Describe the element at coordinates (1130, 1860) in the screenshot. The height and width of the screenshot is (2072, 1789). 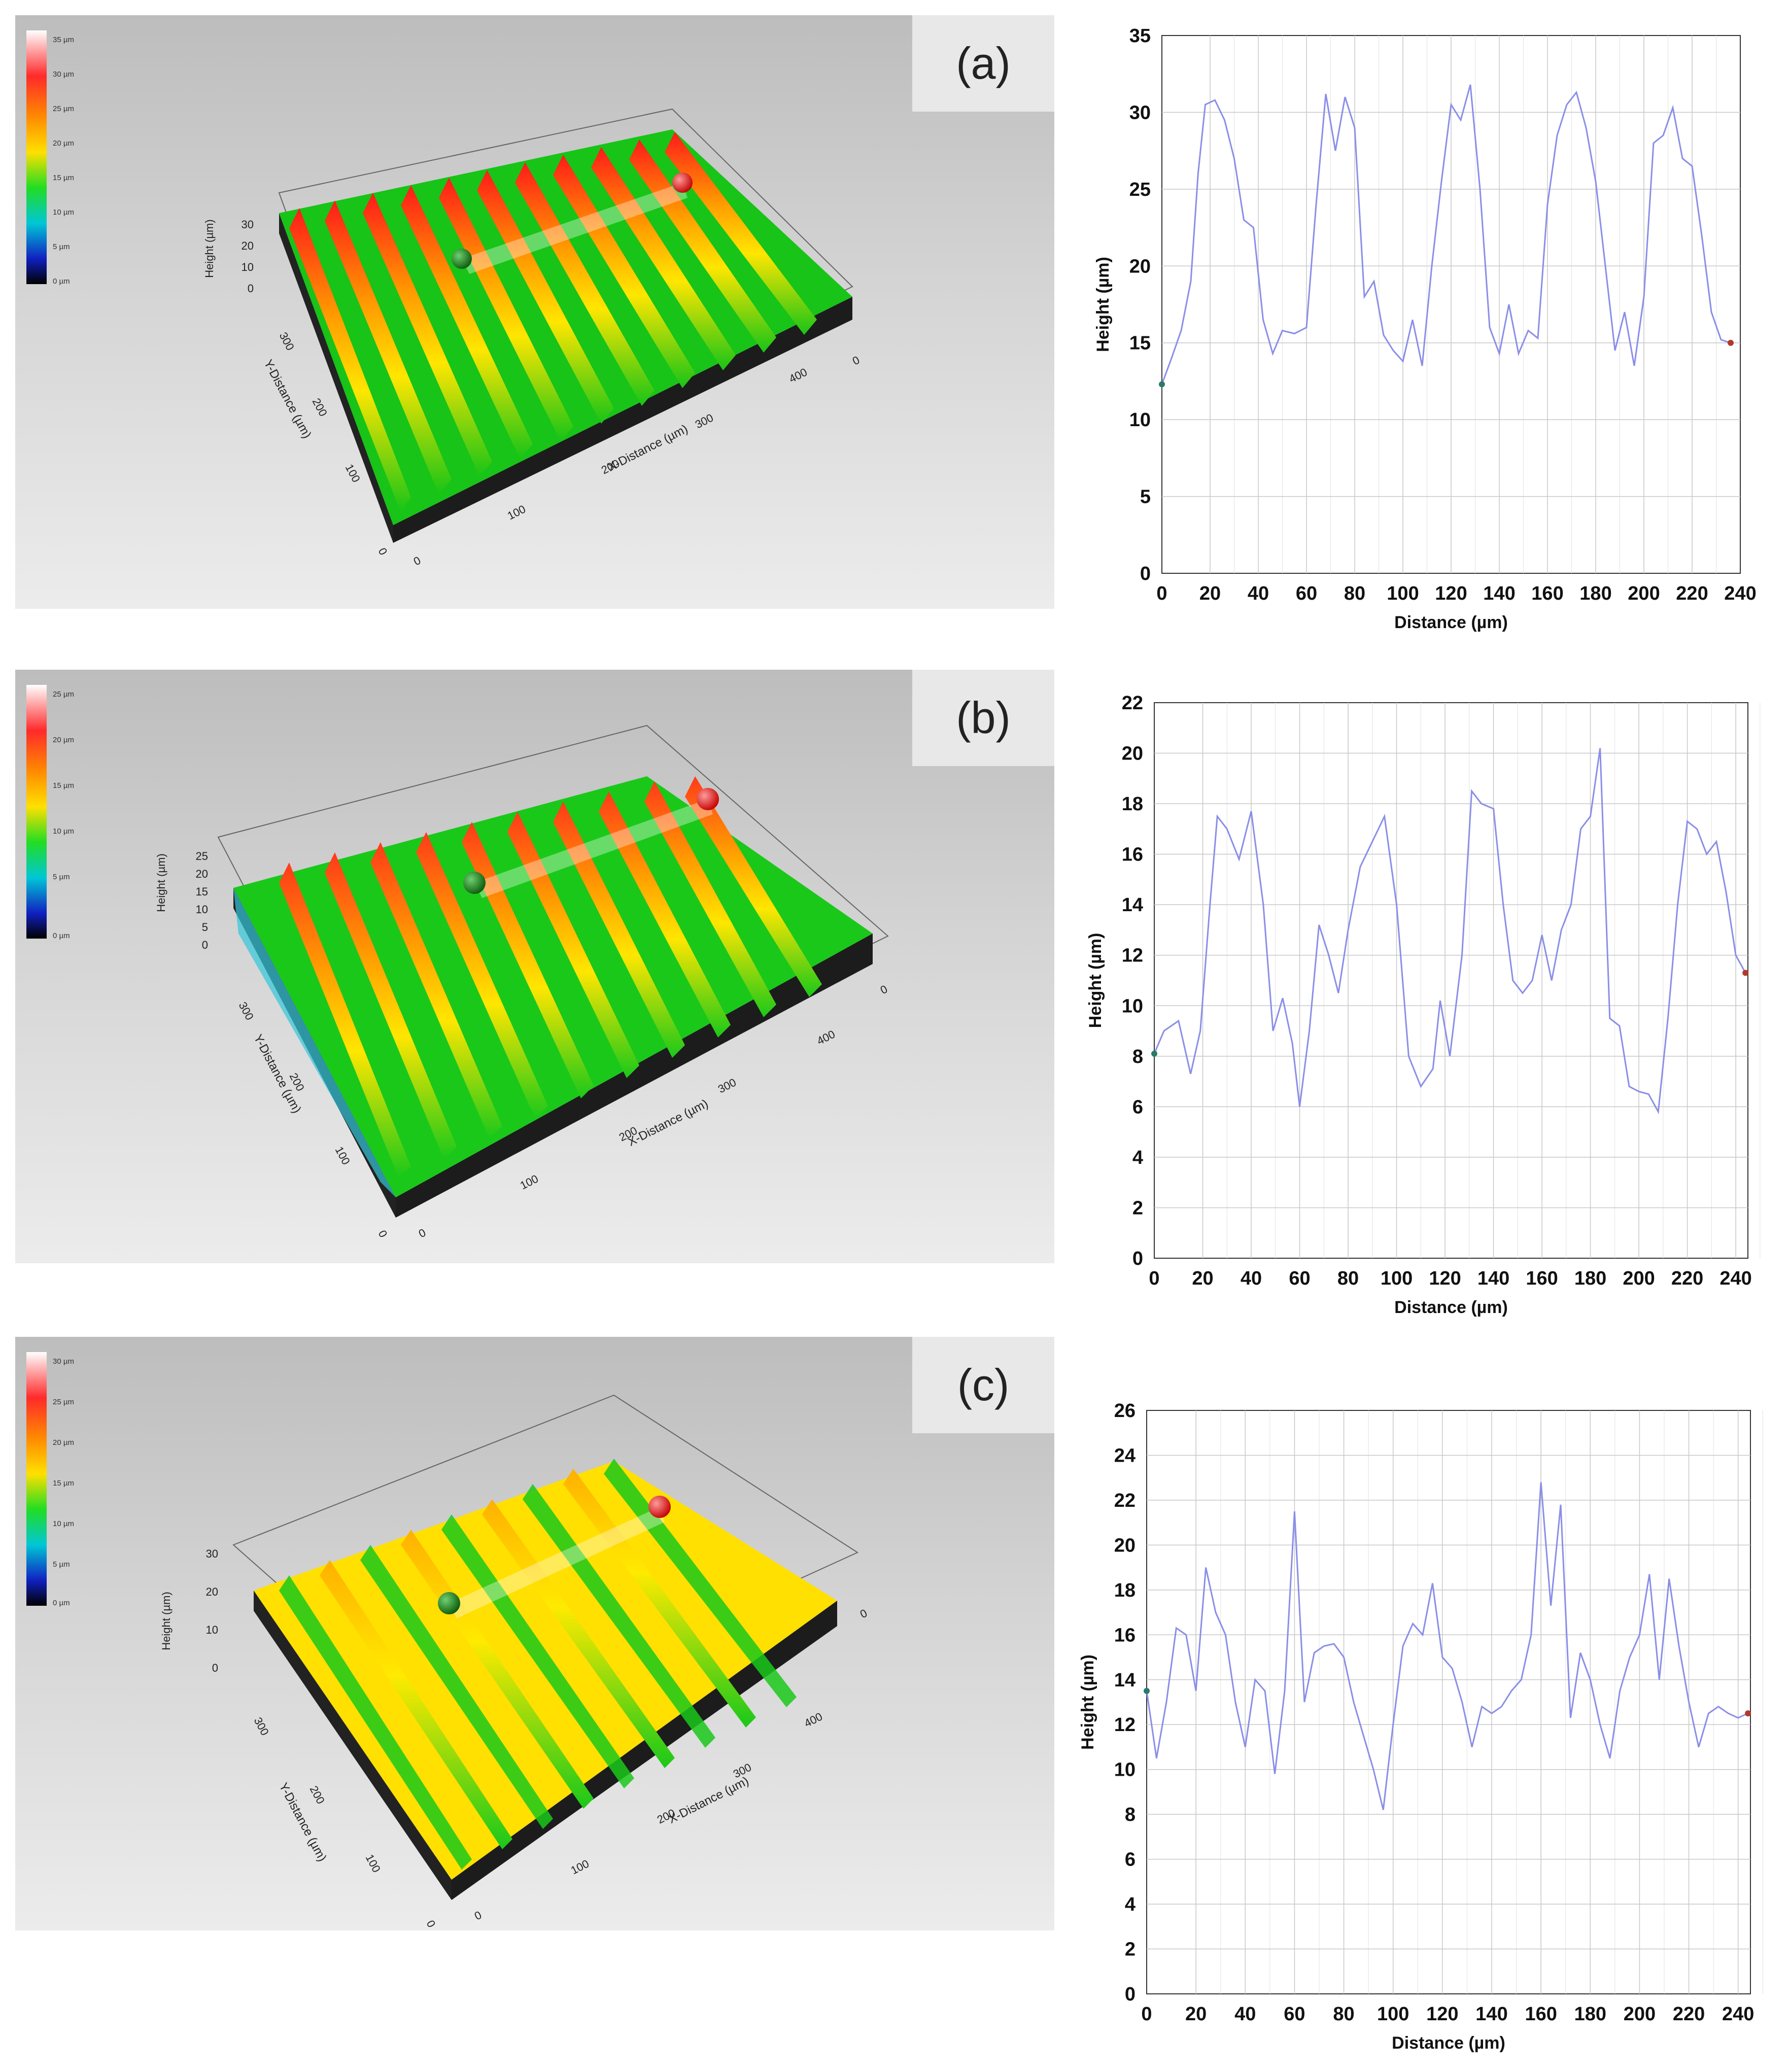
I see `y-tick-label: 6` at that location.